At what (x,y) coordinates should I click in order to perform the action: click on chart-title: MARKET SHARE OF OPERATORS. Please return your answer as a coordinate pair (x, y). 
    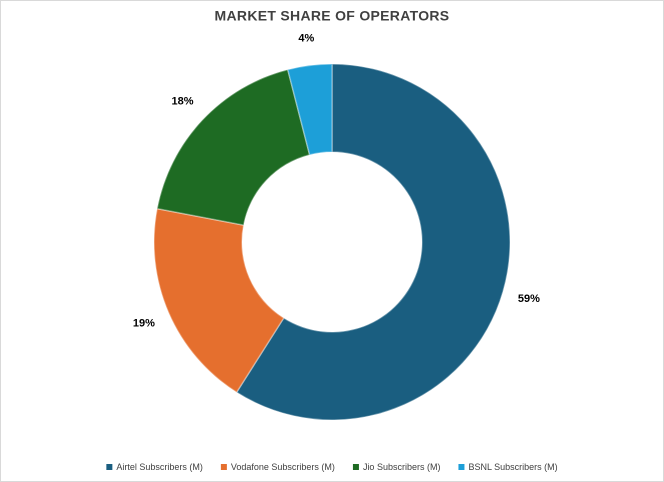
    Looking at the image, I should click on (332, 16).